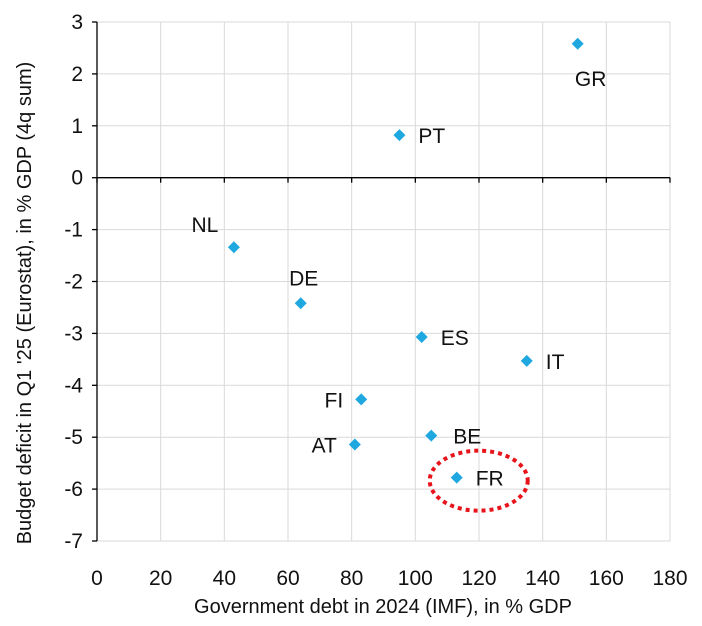 The image size is (702, 626). What do you see at coordinates (467, 437) in the screenshot?
I see `point-label-be: BE` at bounding box center [467, 437].